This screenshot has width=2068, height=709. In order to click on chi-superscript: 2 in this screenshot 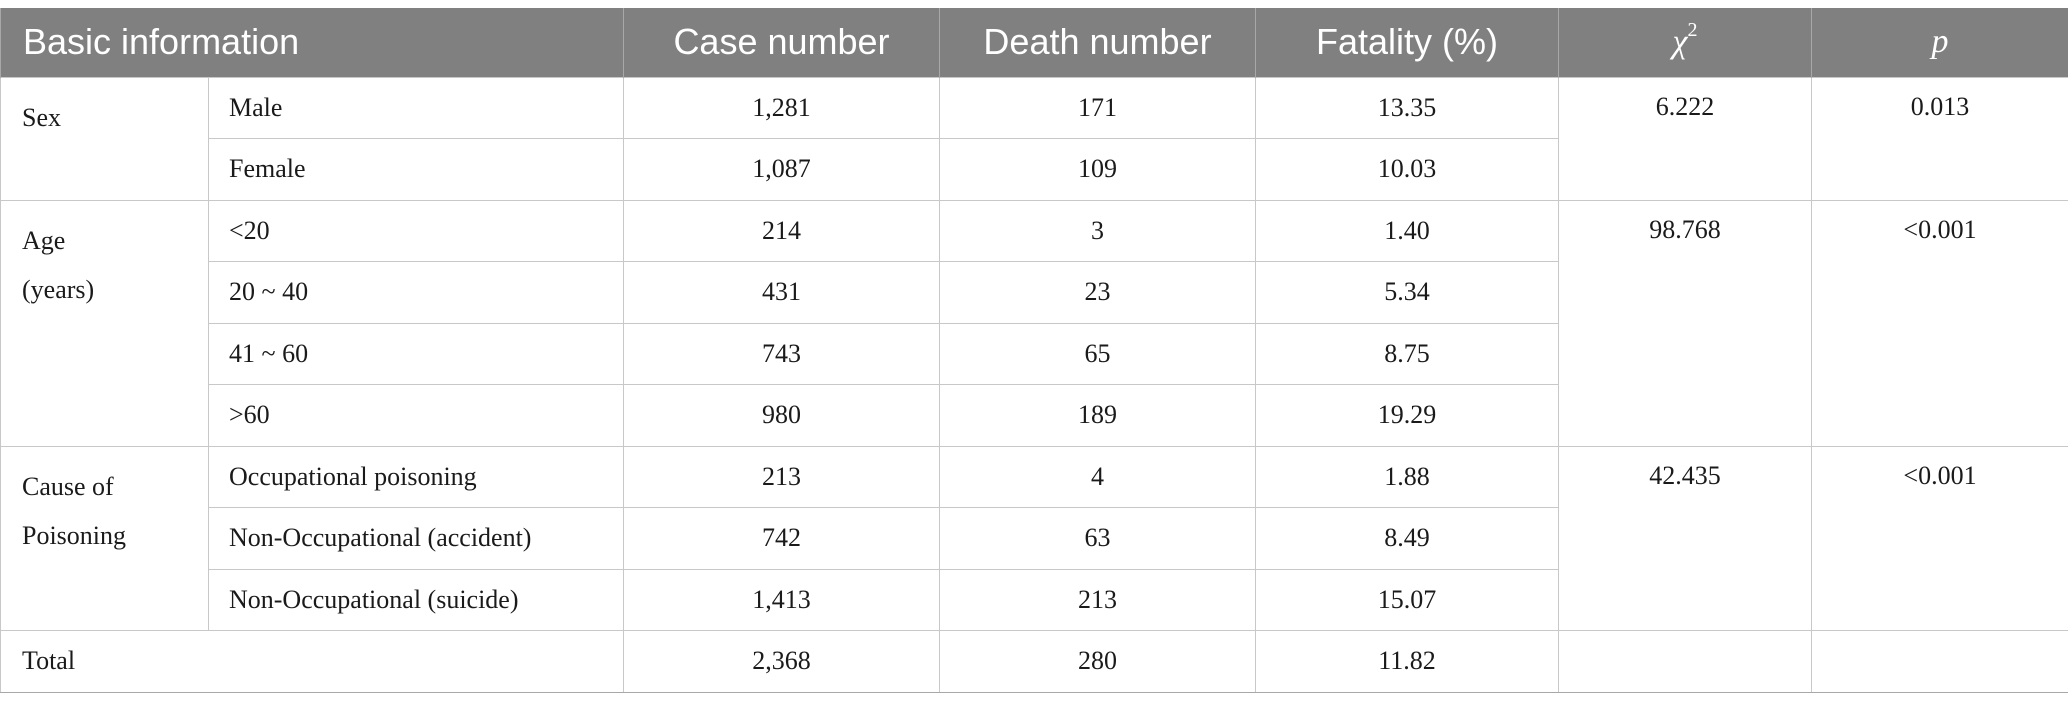, I will do `click(1692, 30)`.